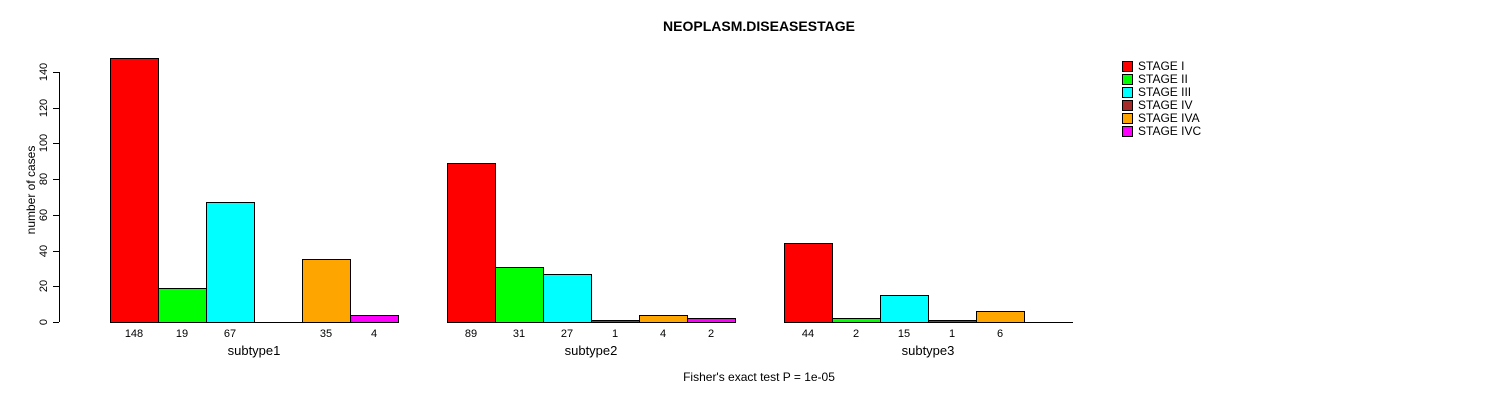  Describe the element at coordinates (567, 298) in the screenshot. I see `bar-subtype2-stage-iii` at that location.